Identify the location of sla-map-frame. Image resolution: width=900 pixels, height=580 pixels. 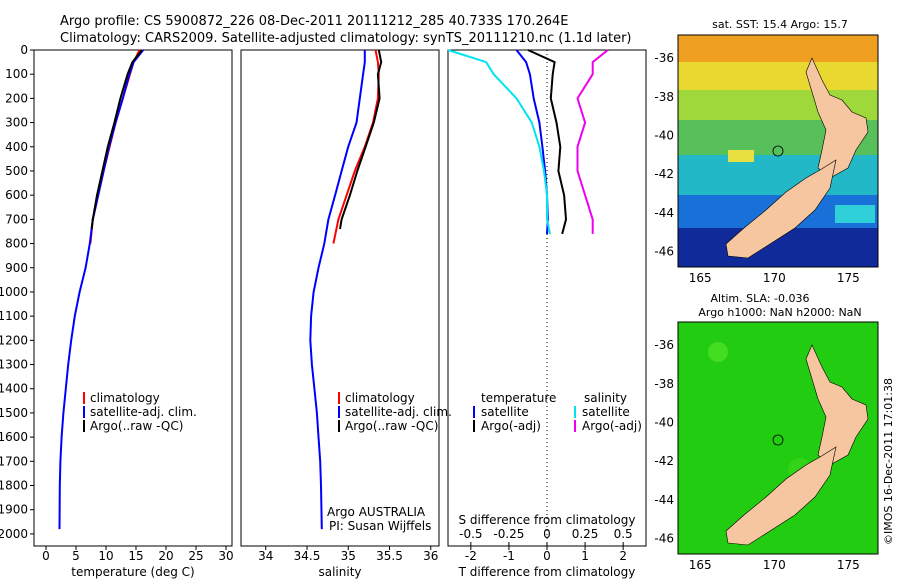
(778, 438).